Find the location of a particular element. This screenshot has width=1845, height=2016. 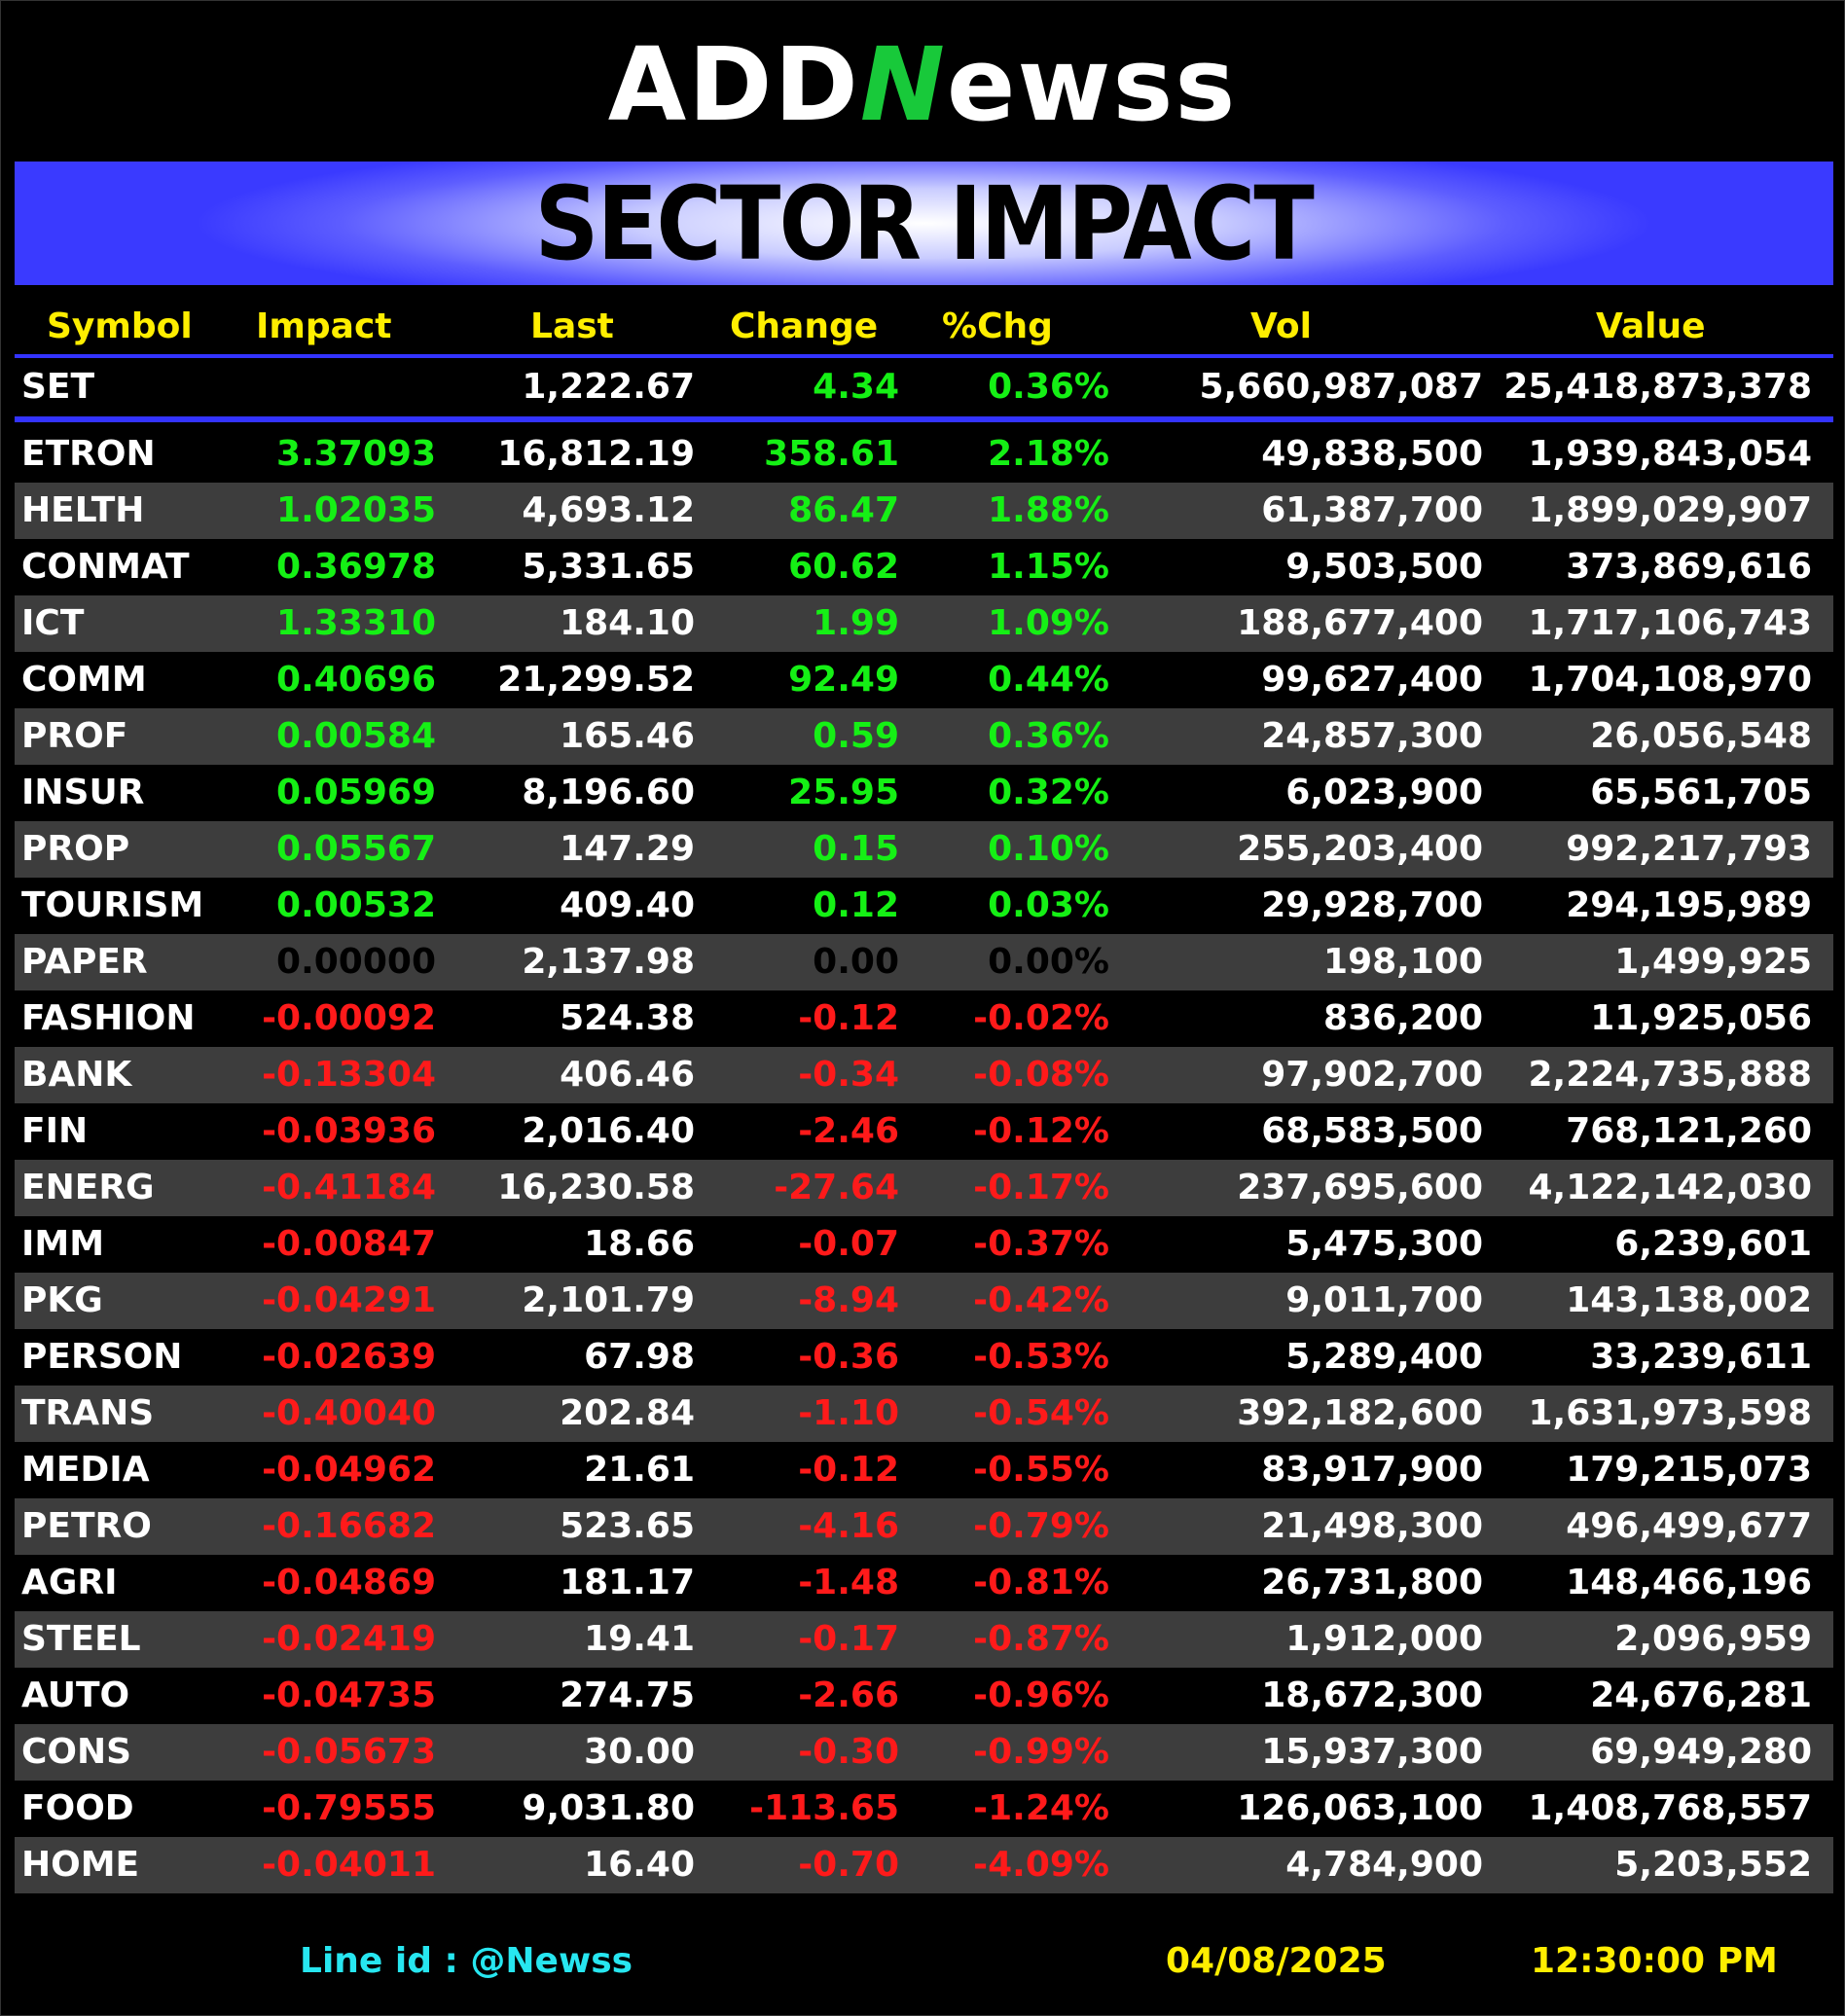

cell-last: 21,299.52 is located at coordinates (596, 680).